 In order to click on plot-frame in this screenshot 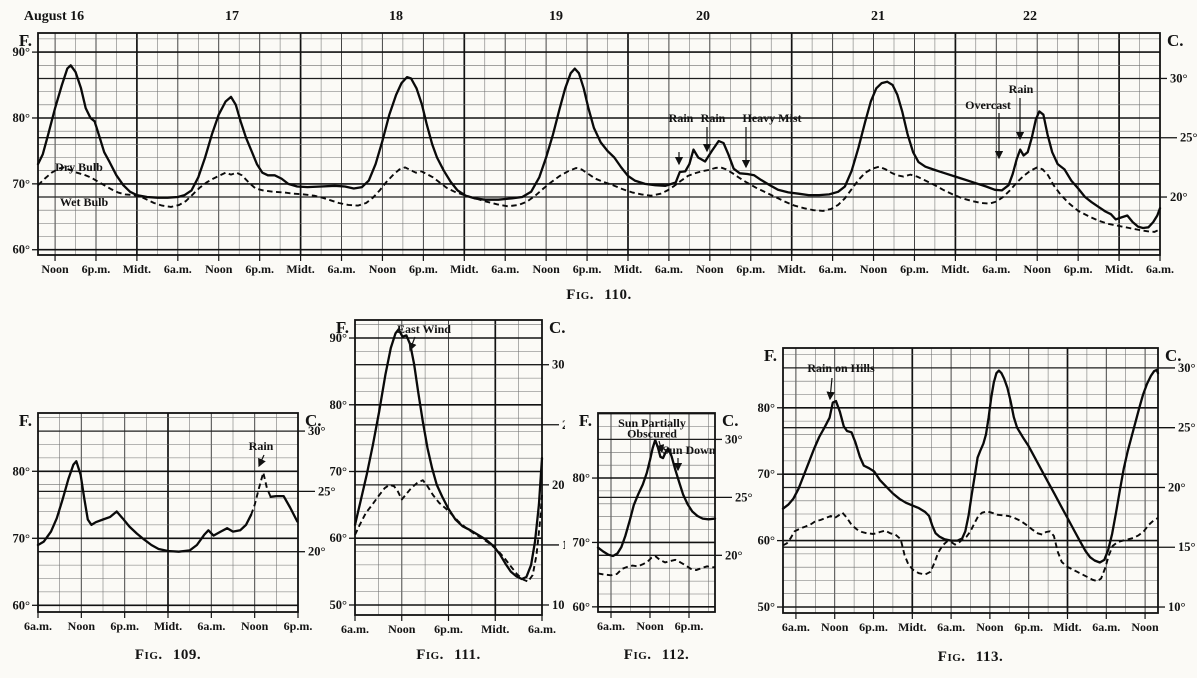, I will do `click(656, 512)`.